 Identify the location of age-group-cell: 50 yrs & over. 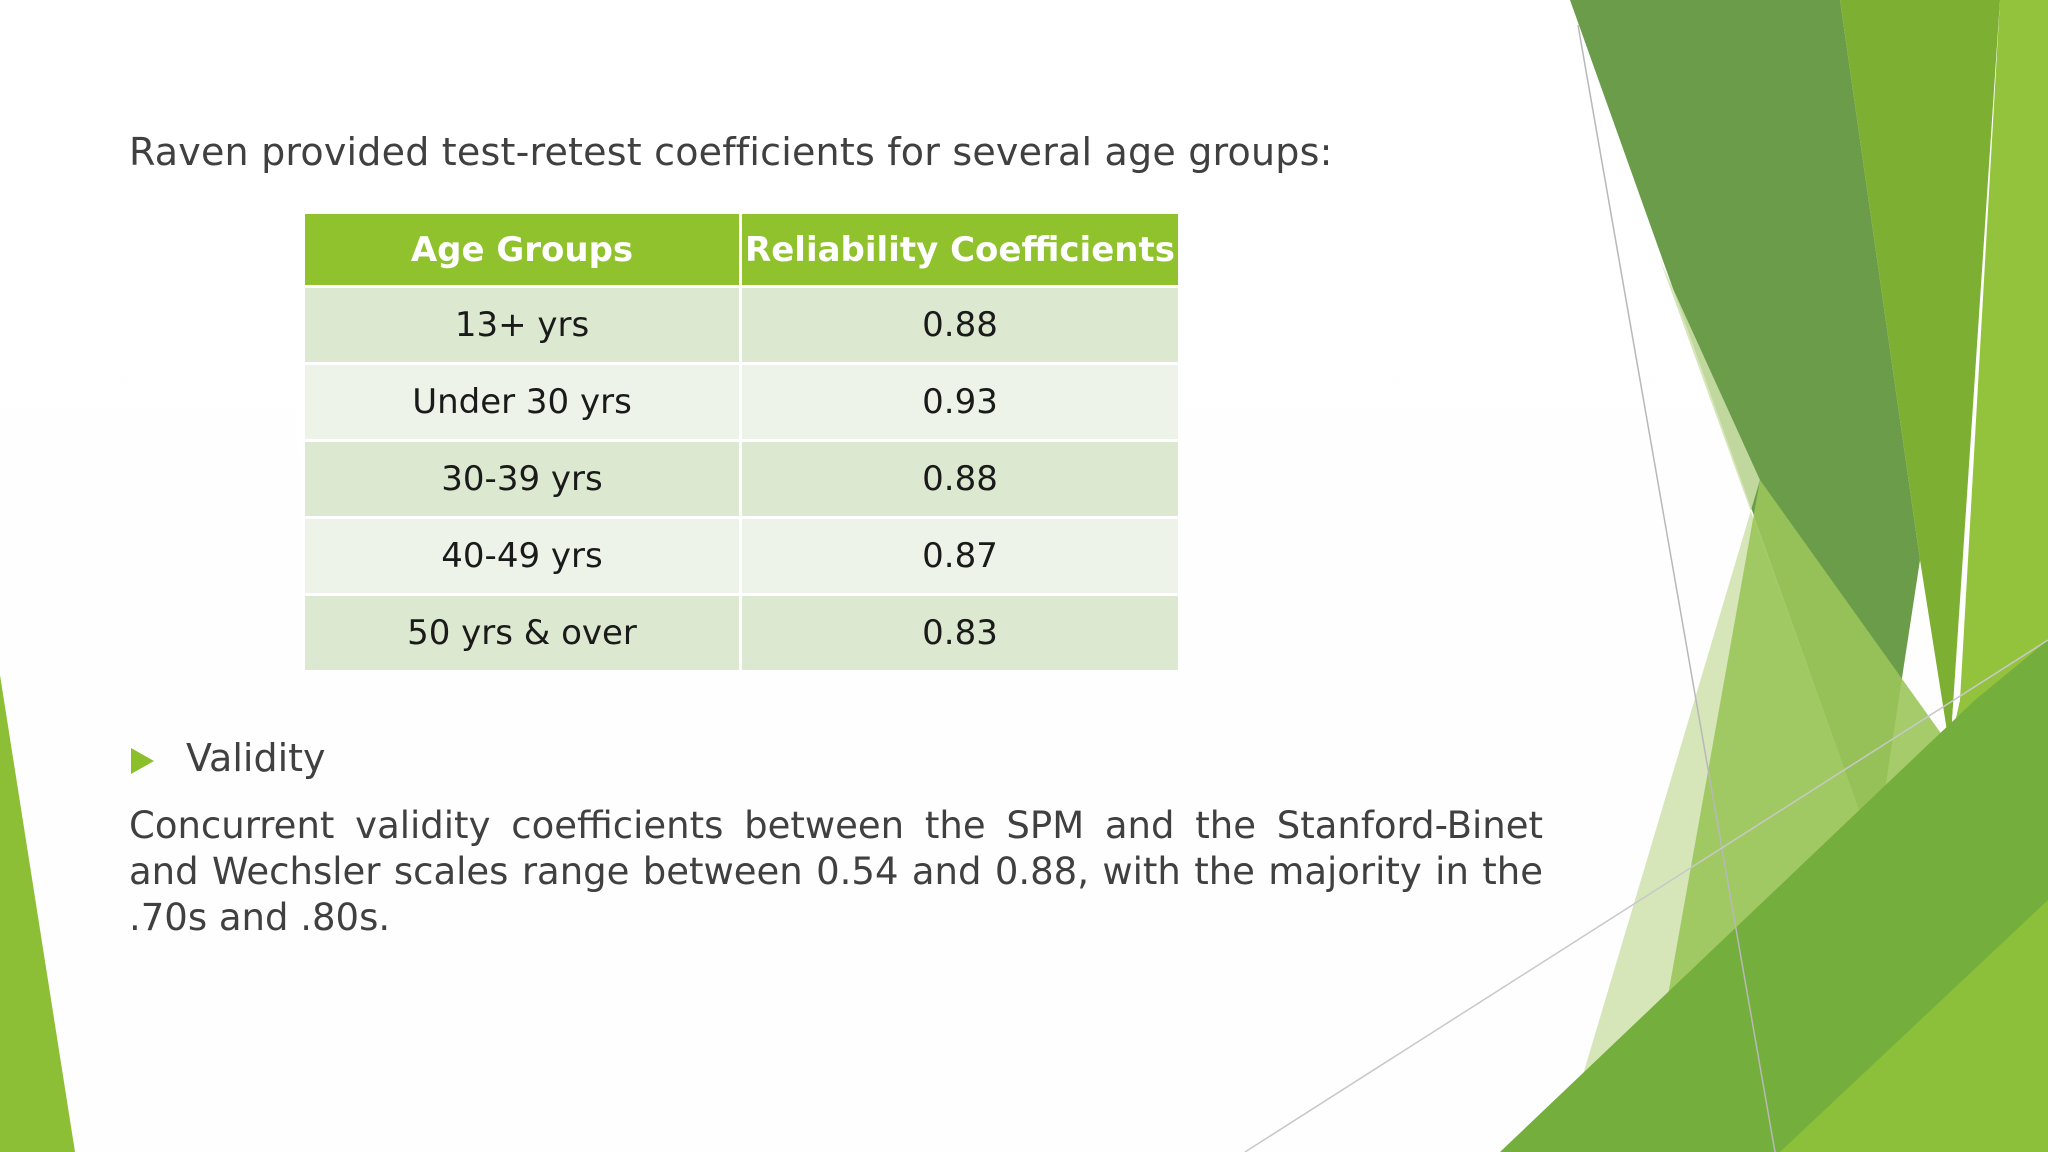
(522, 633).